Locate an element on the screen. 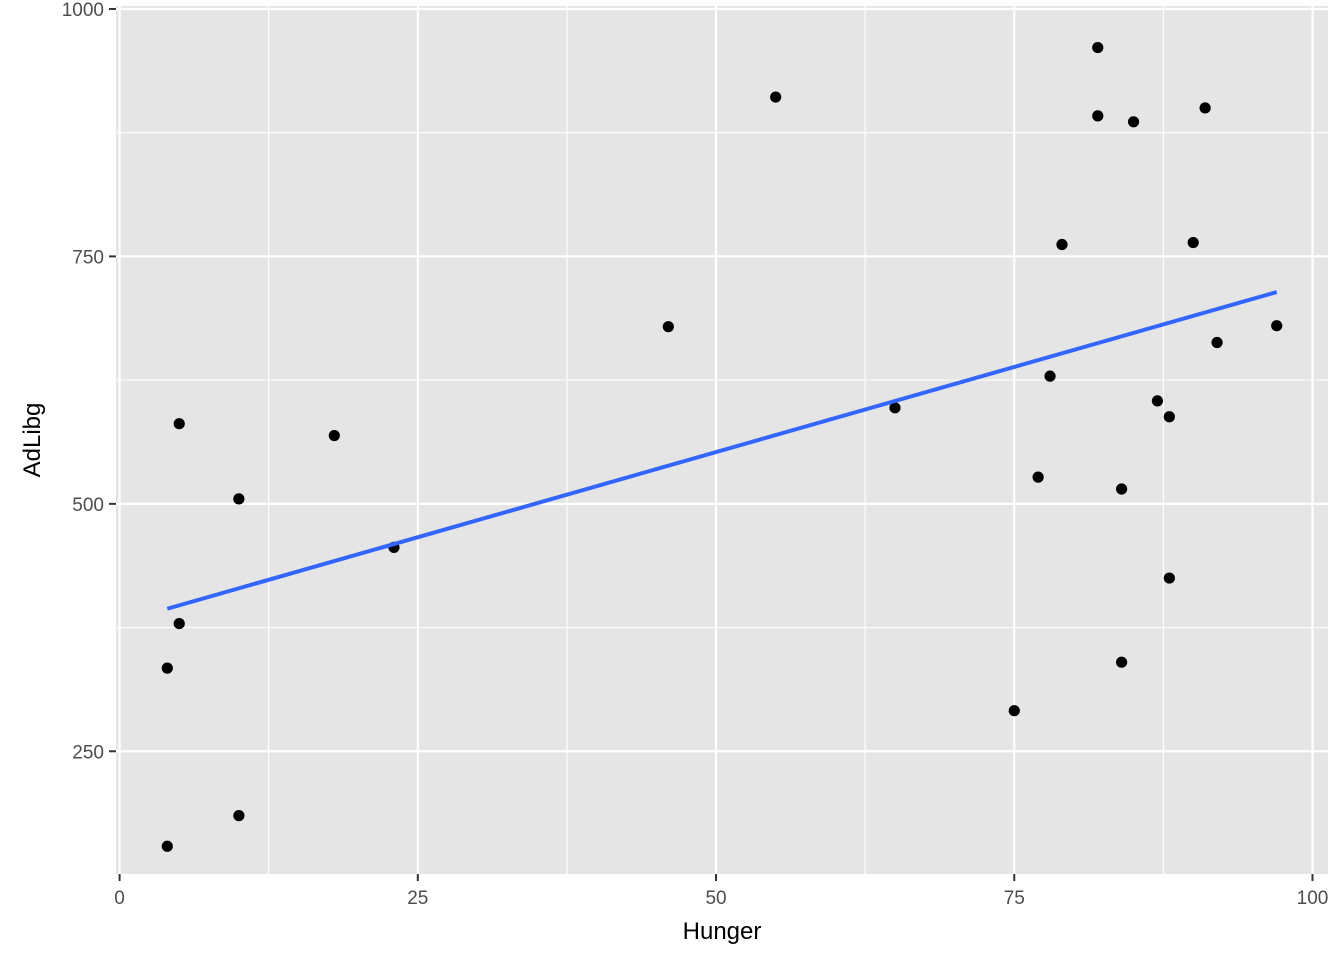  x-tick-label: 50 is located at coordinates (715, 898).